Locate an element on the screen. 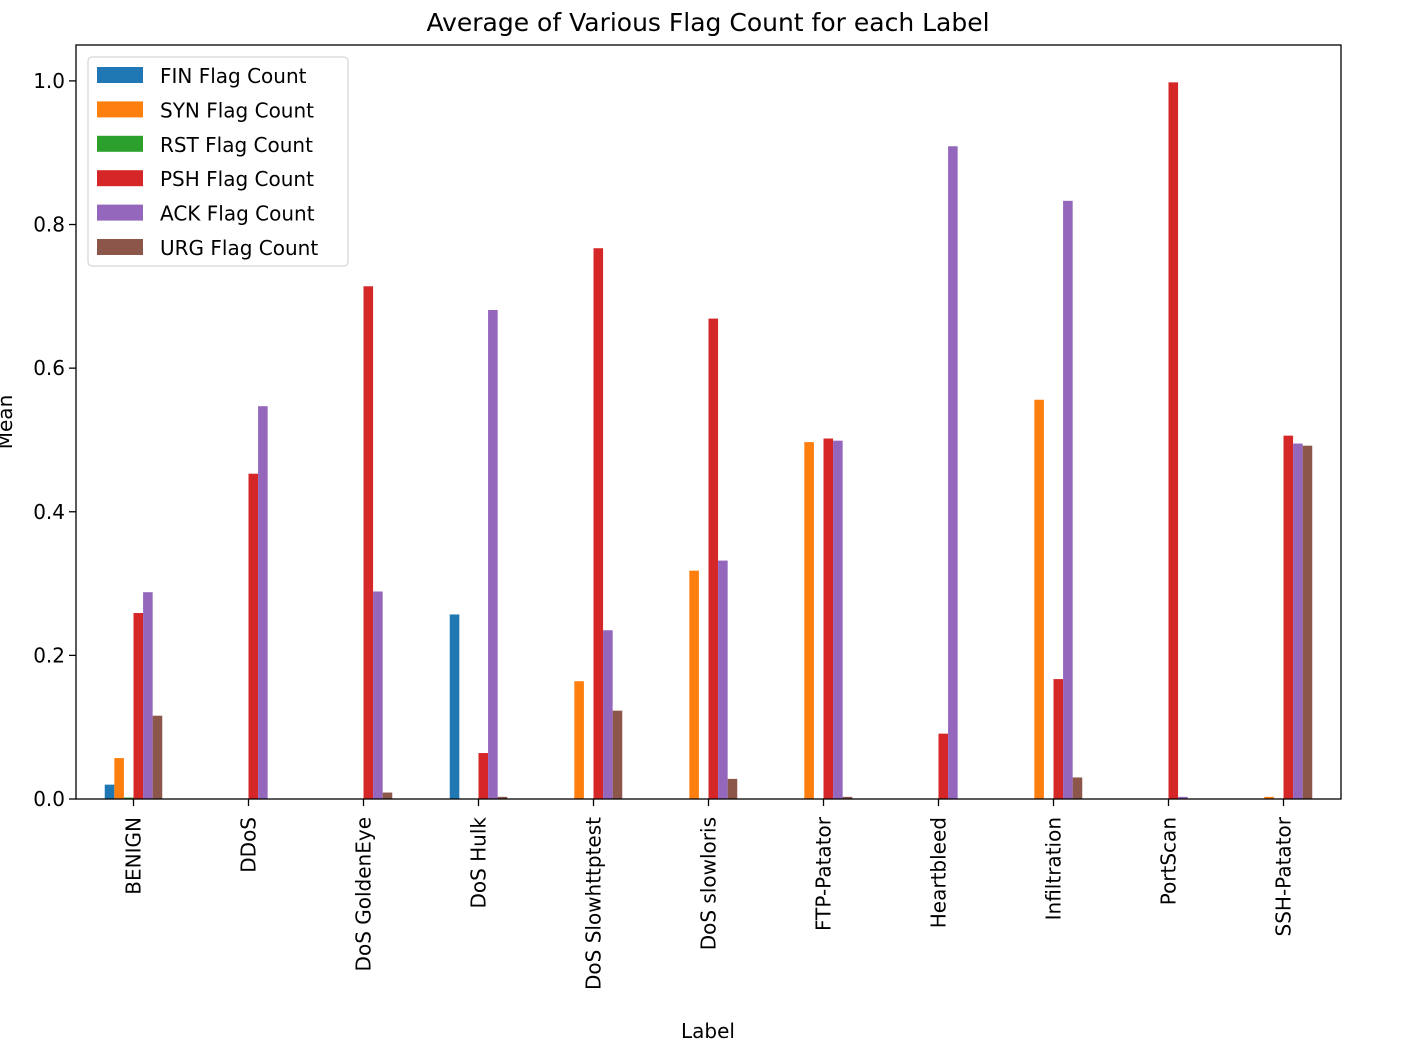  bar-ack-ftp-patator is located at coordinates (838, 619).